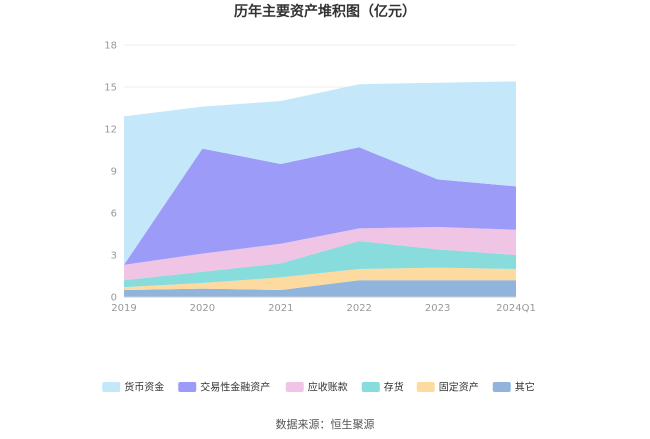 This screenshot has width=650, height=439. I want to click on y-tick-label: 3, so click(114, 256).